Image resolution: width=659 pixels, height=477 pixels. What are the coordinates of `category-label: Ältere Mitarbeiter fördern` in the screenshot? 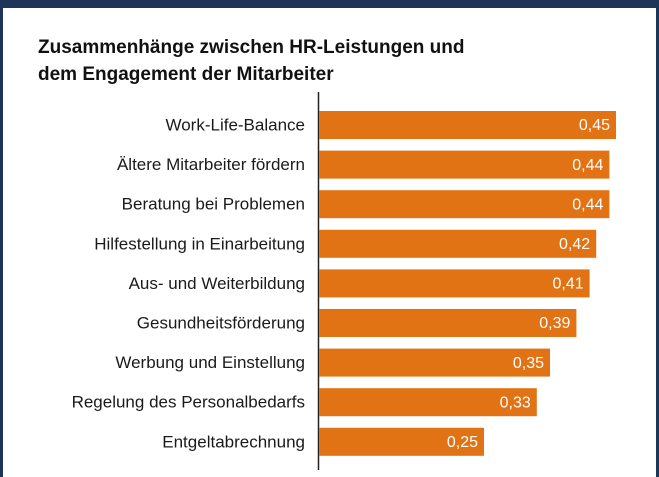 It's located at (211, 164).